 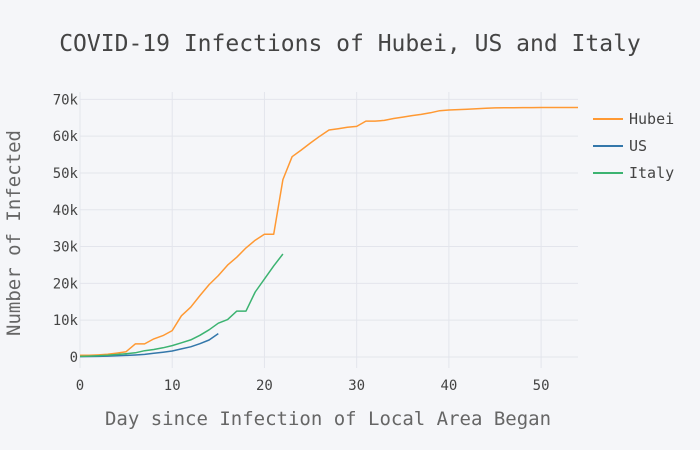 I want to click on x-tick-label: 30, so click(x=356, y=386).